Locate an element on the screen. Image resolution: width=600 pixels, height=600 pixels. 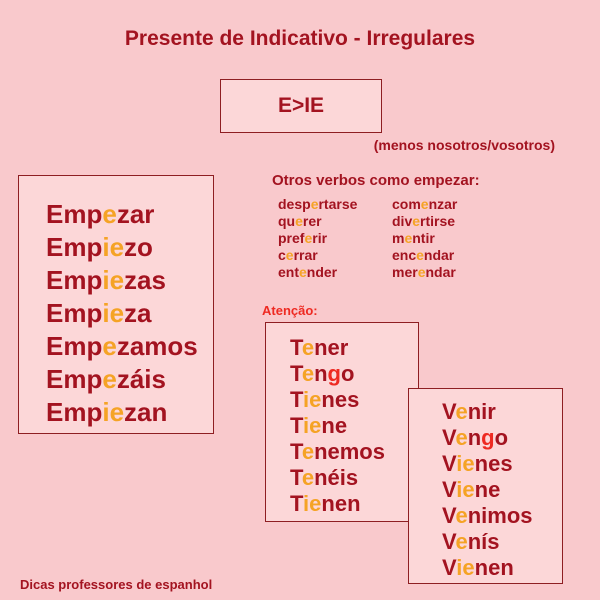
verb-line: Empieza is located at coordinates (129, 313).